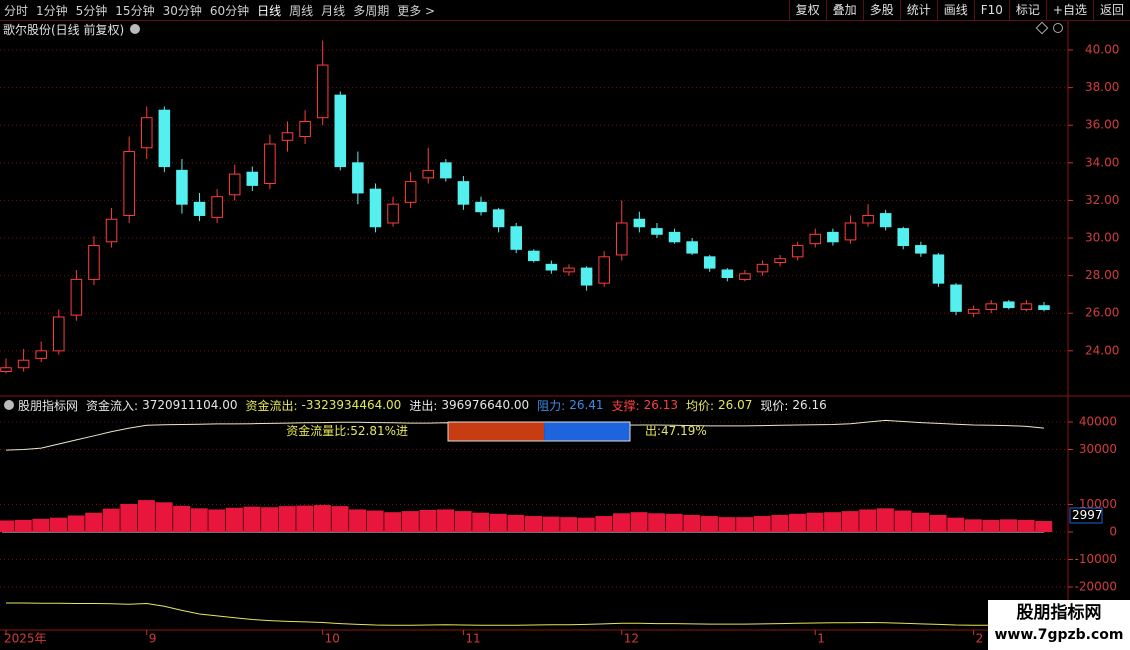 The height and width of the screenshot is (650, 1130). Describe the element at coordinates (1042, 28) in the screenshot. I see `diamond-icon` at that location.